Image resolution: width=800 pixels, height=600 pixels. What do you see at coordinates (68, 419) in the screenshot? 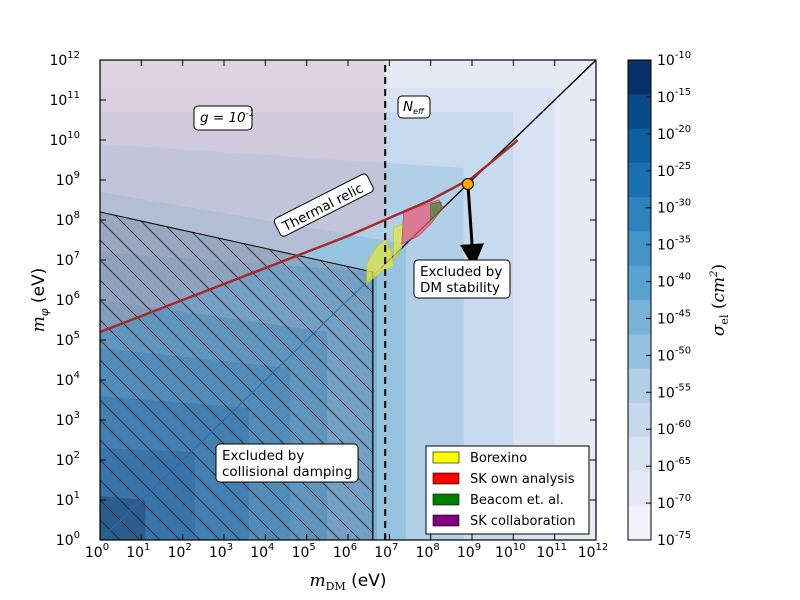
I see `y-tick-label: 10³` at bounding box center [68, 419].